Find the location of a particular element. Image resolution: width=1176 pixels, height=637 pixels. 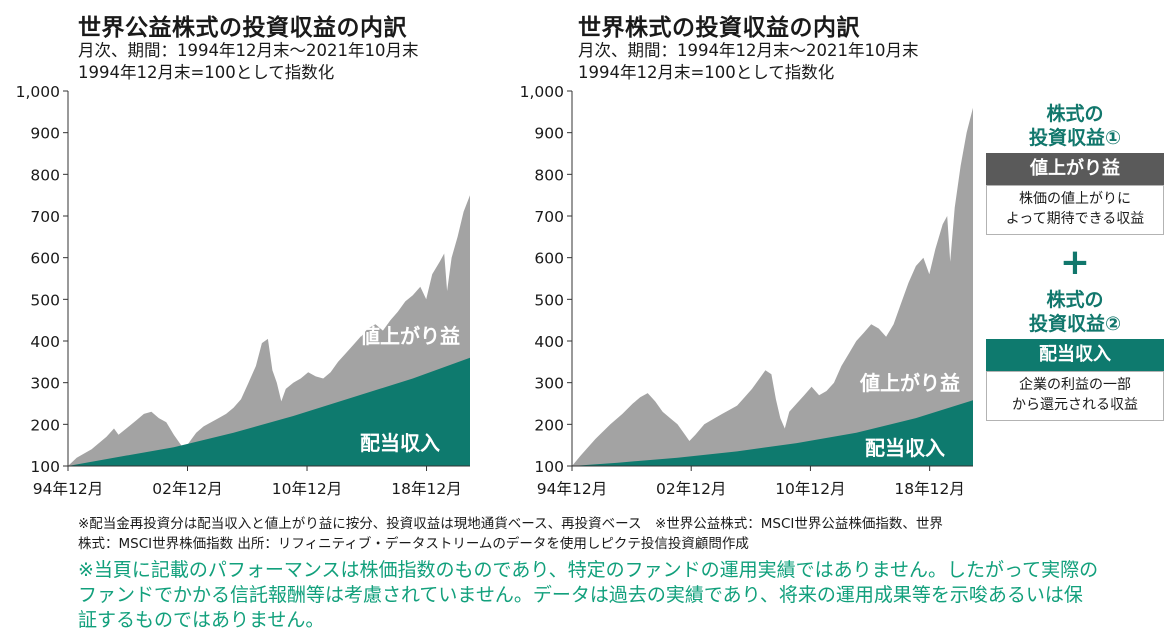

chart-2-subtitle-1: 月次、期間：1994年12月末～2021年10月末 is located at coordinates (748, 50).